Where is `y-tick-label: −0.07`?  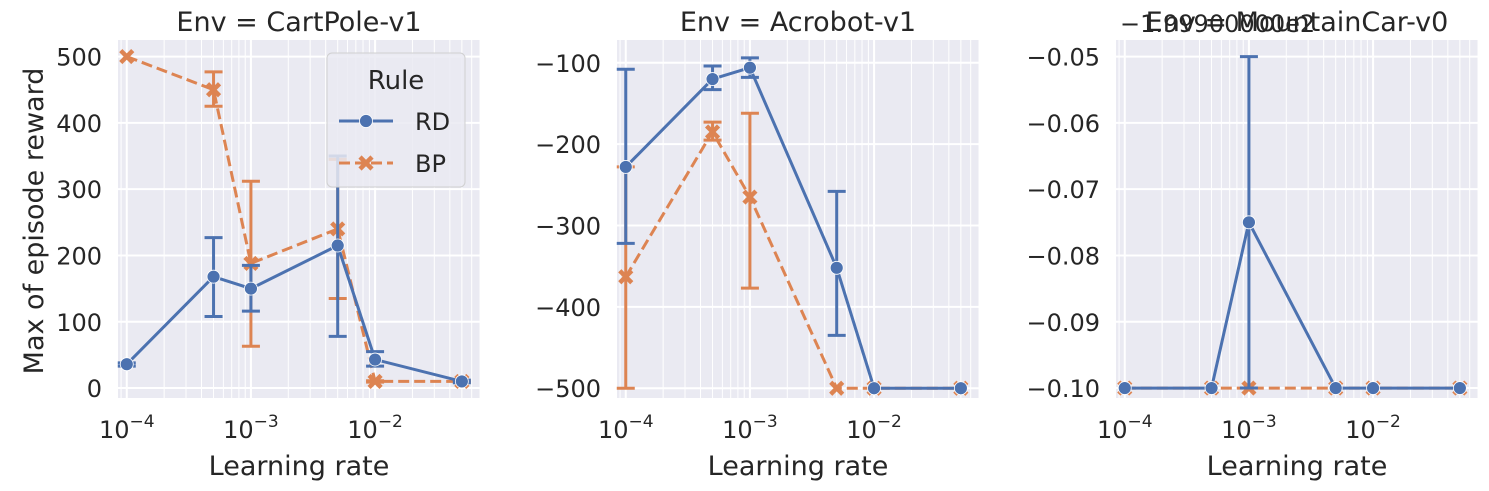 y-tick-label: −0.07 is located at coordinates (1063, 190).